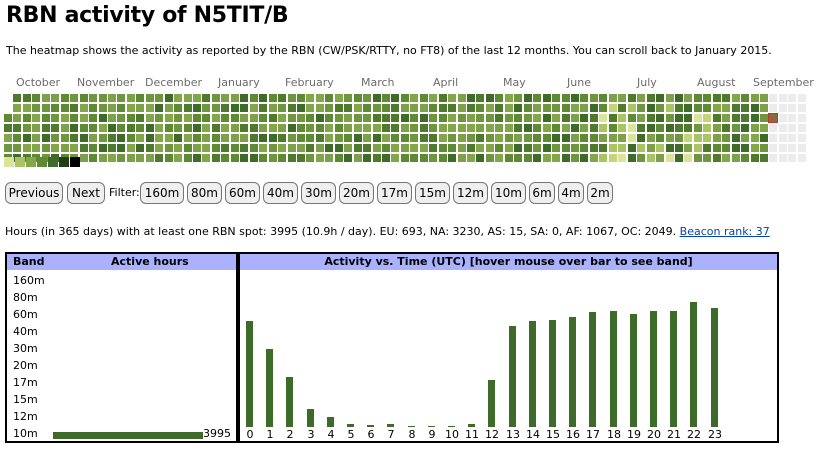 This screenshot has height=460, width=822. I want to click on filter-button-4m: 4m, so click(571, 193).